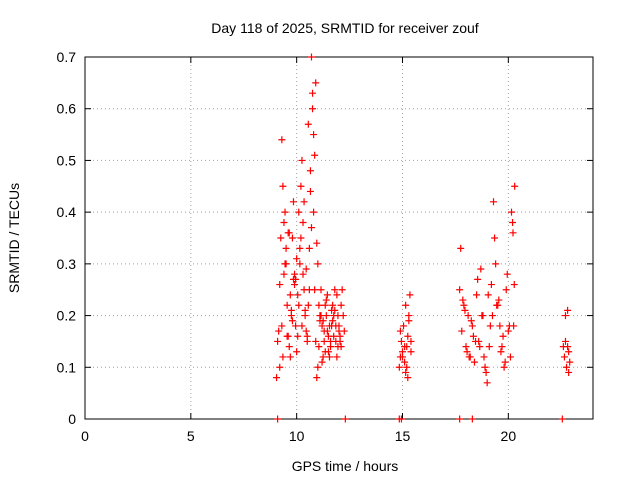 This screenshot has width=640, height=480. What do you see at coordinates (85, 436) in the screenshot?
I see `x-tick-label: 0` at bounding box center [85, 436].